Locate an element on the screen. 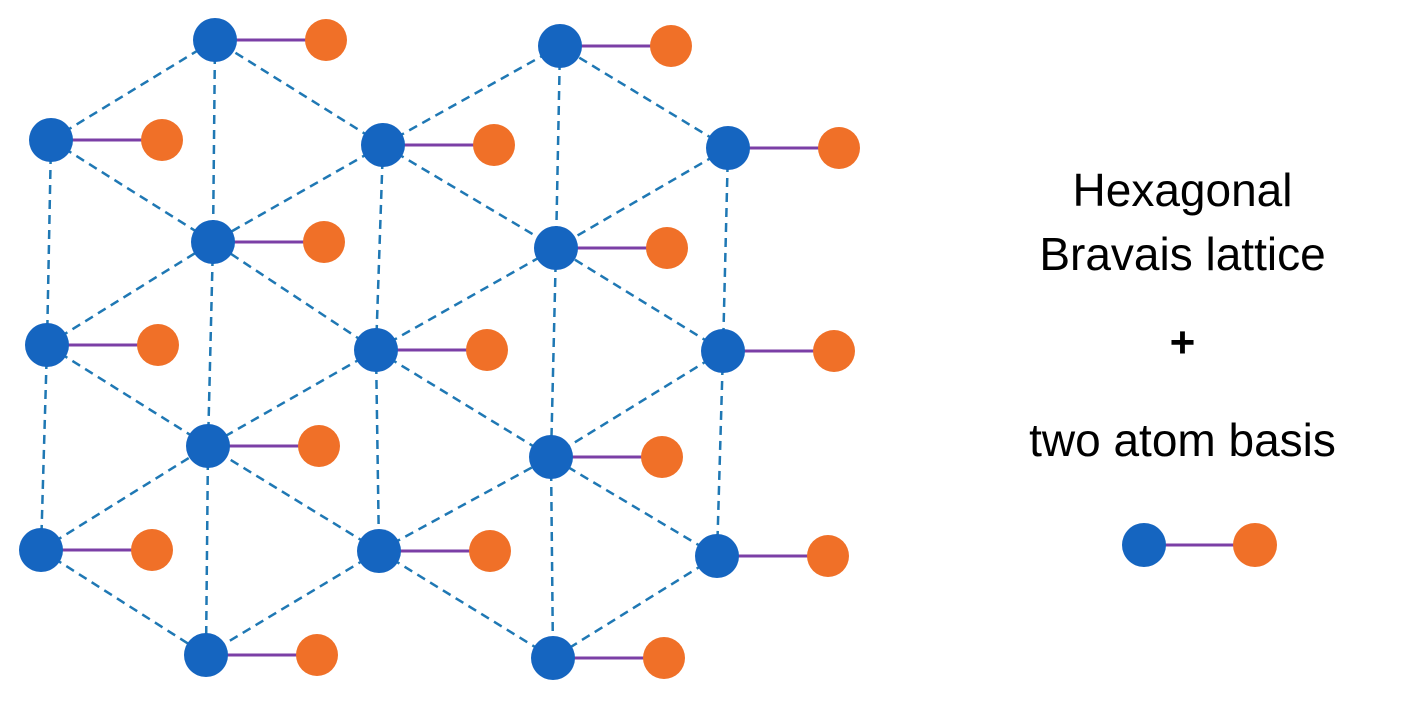 The image size is (1405, 719). diagram-title: Hexagonal Bravais lattice is located at coordinates (1182, 222).